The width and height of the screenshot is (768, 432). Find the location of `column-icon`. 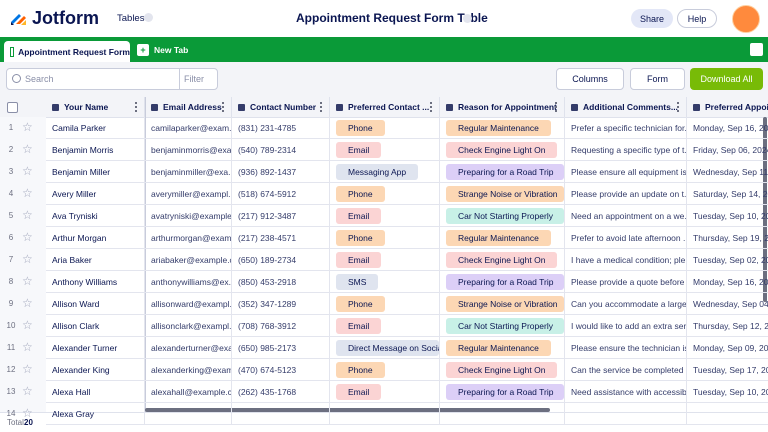

column-icon is located at coordinates (574, 107).